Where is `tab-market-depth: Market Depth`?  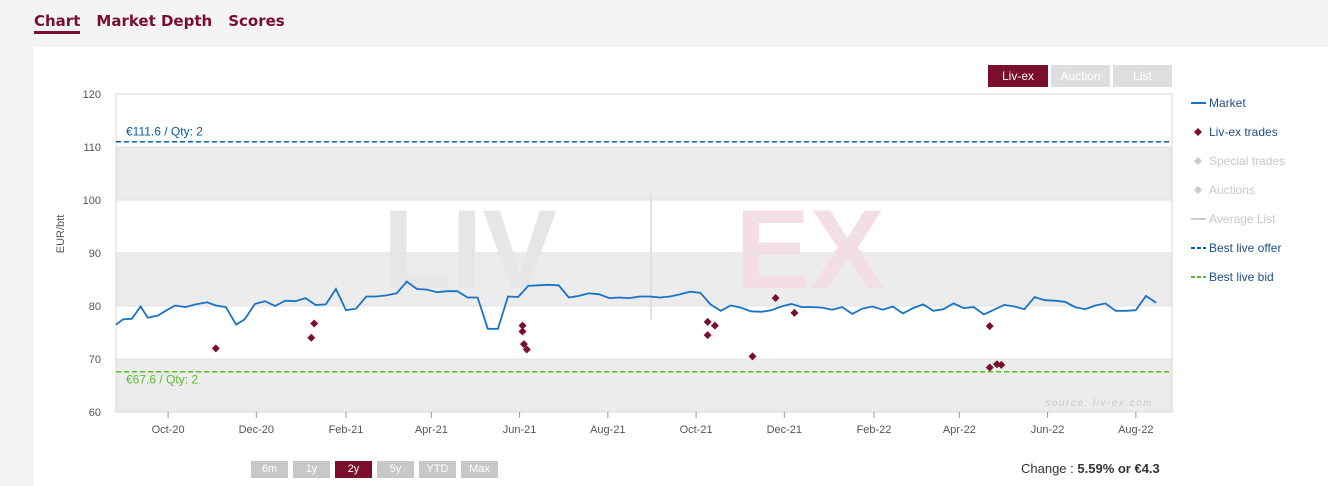 tab-market-depth: Market Depth is located at coordinates (154, 21).